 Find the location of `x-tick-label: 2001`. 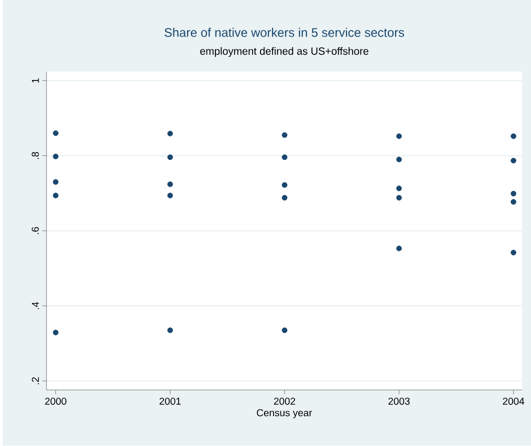

x-tick-label: 2001 is located at coordinates (170, 401).